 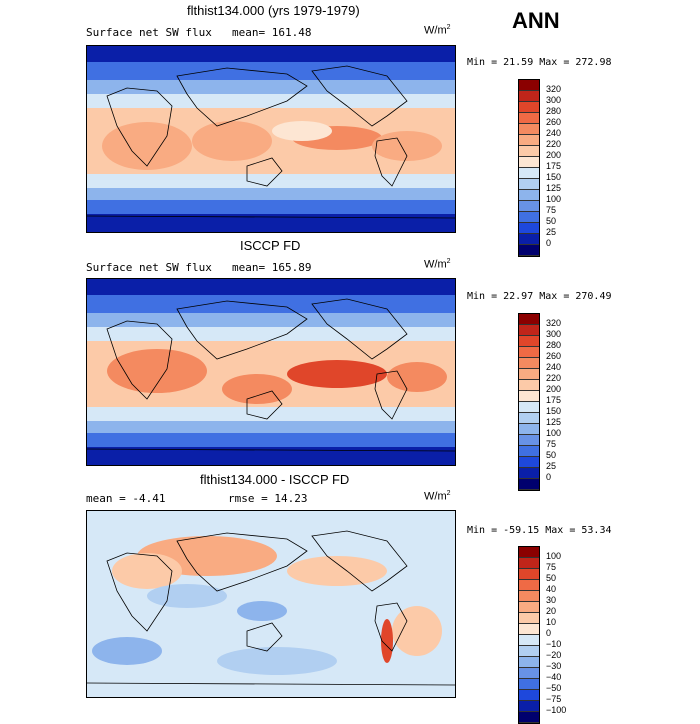 What do you see at coordinates (554, 688) in the screenshot?
I see `colorbar-tick-label: −50` at bounding box center [554, 688].